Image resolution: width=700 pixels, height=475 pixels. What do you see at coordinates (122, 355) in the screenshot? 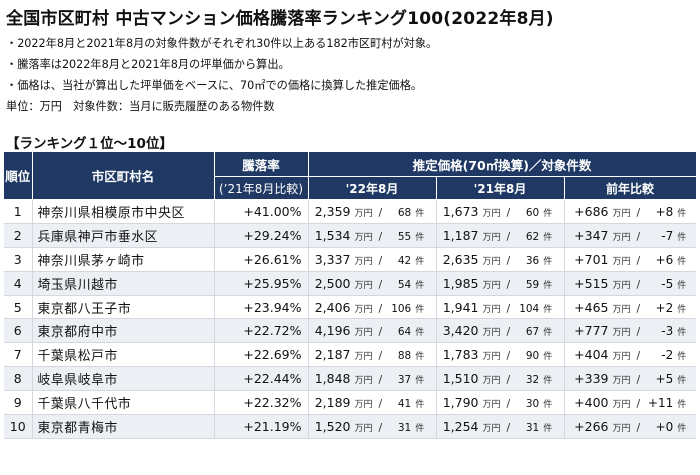
I see `city-cell: 千葉県松戸市` at bounding box center [122, 355].